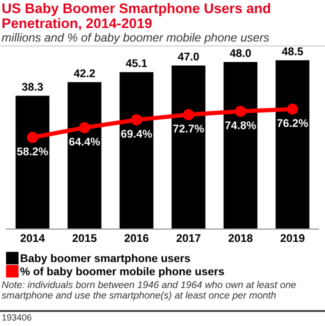 The image size is (325, 326). What do you see at coordinates (149, 291) in the screenshot?
I see `text: Note: individuals born between 1946 and 1964 who own at least one smartphone and use the smartphone(s) at least once per month` at bounding box center [149, 291].